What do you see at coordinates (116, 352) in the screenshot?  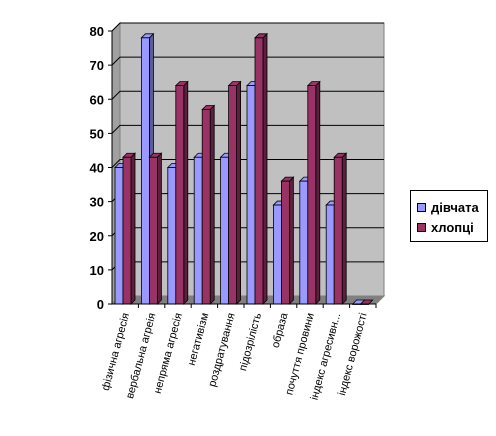 I see `x-tick-label: фізична агресія` at bounding box center [116, 352].